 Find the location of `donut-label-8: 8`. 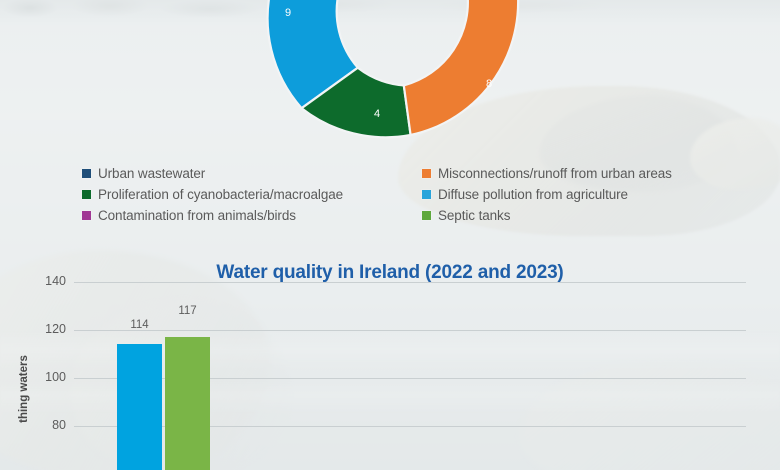

donut-label-8: 8 is located at coordinates (489, 84).